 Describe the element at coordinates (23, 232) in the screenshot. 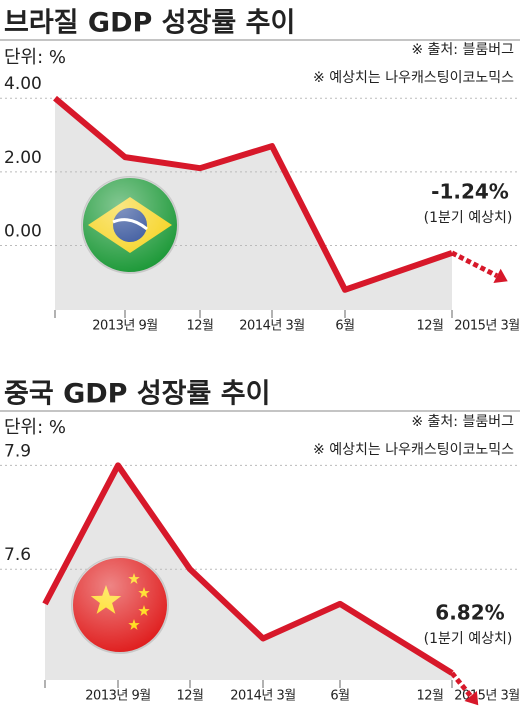

I see `y-tick-label: 0.00` at that location.